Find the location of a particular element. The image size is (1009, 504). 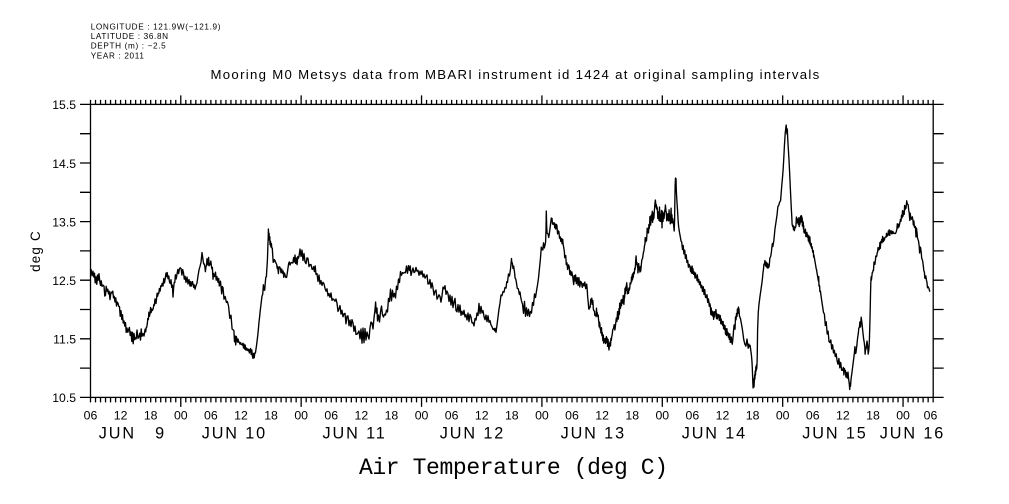

svg-text: JUN 9 is located at coordinates (132, 434).